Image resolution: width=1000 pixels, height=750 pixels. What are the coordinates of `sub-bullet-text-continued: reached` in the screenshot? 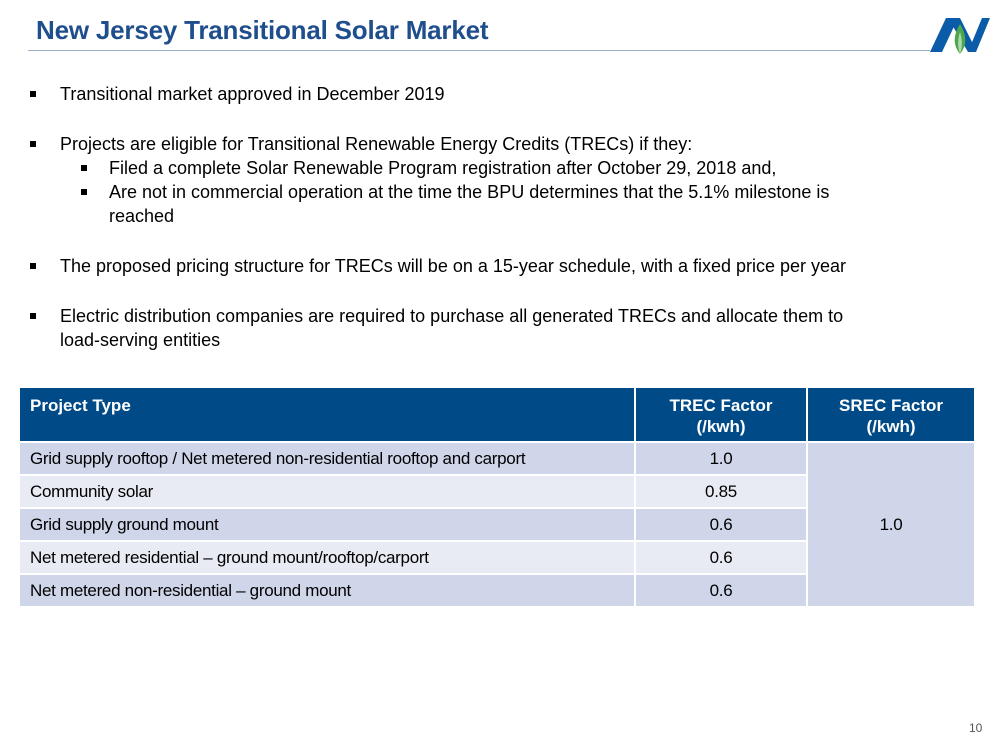 It's located at (142, 216).